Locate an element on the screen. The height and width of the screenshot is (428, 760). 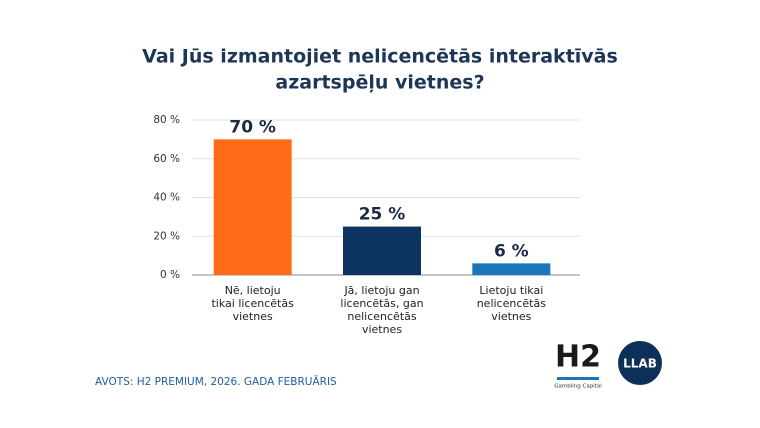
y-tick-label: 0 % is located at coordinates (170, 275).